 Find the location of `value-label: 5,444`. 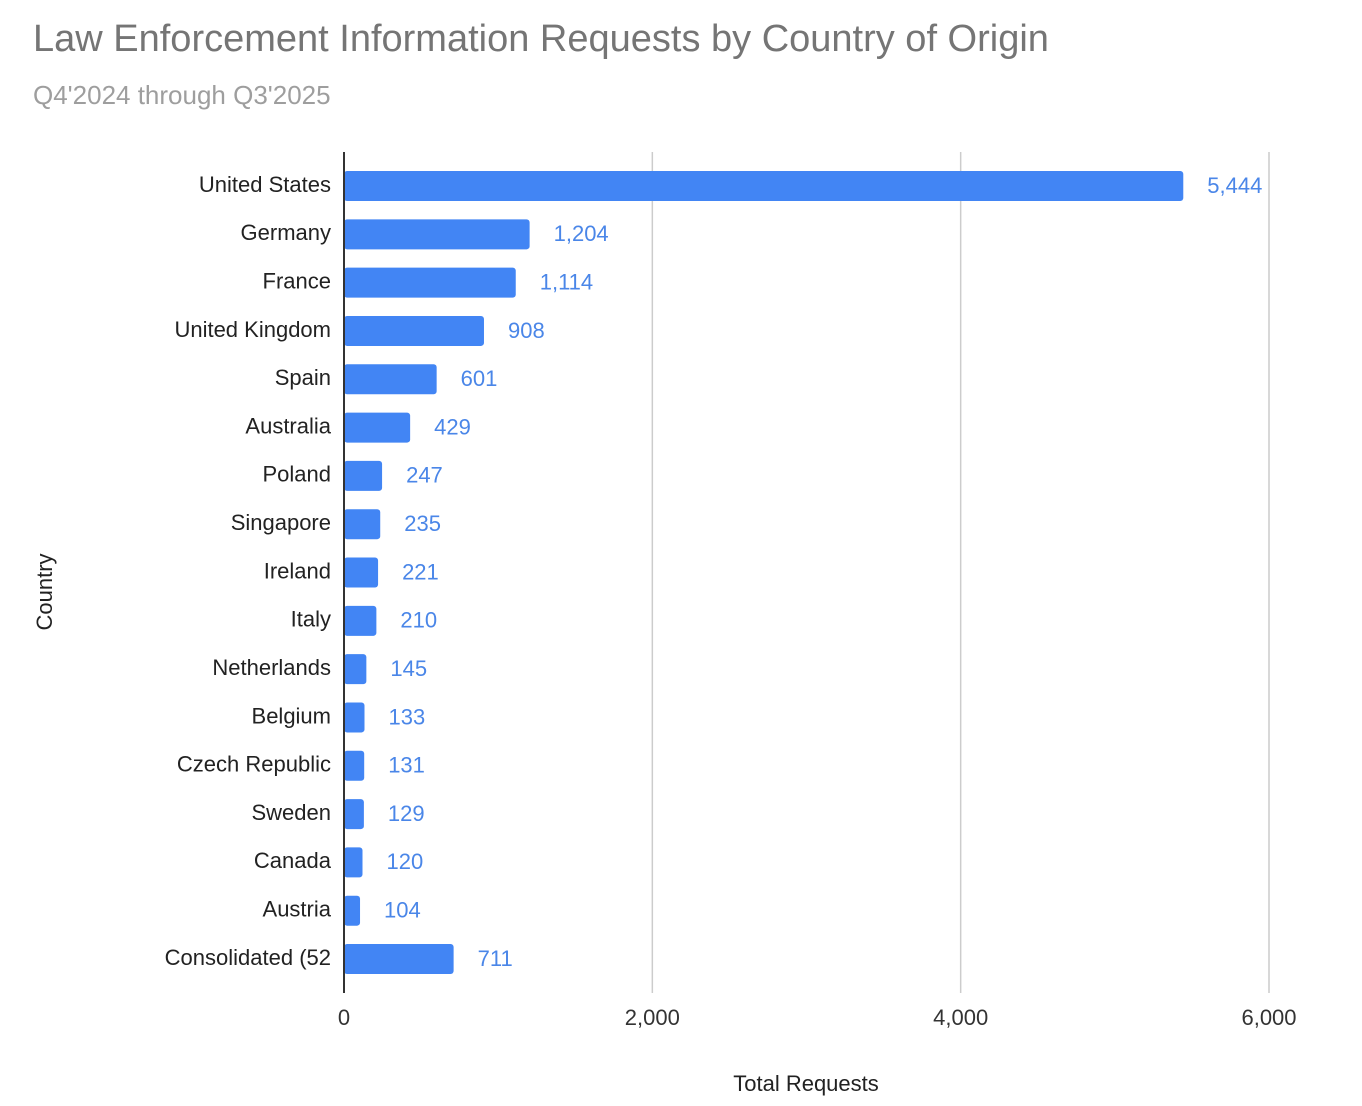

value-label: 5,444 is located at coordinates (1234, 185).